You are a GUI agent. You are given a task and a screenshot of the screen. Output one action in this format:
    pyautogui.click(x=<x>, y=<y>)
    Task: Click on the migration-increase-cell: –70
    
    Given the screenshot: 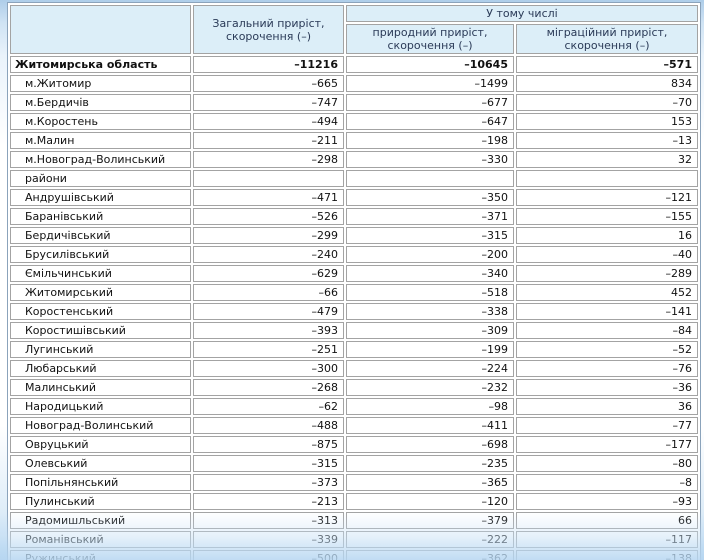 What is the action you would take?
    pyautogui.click(x=607, y=102)
    